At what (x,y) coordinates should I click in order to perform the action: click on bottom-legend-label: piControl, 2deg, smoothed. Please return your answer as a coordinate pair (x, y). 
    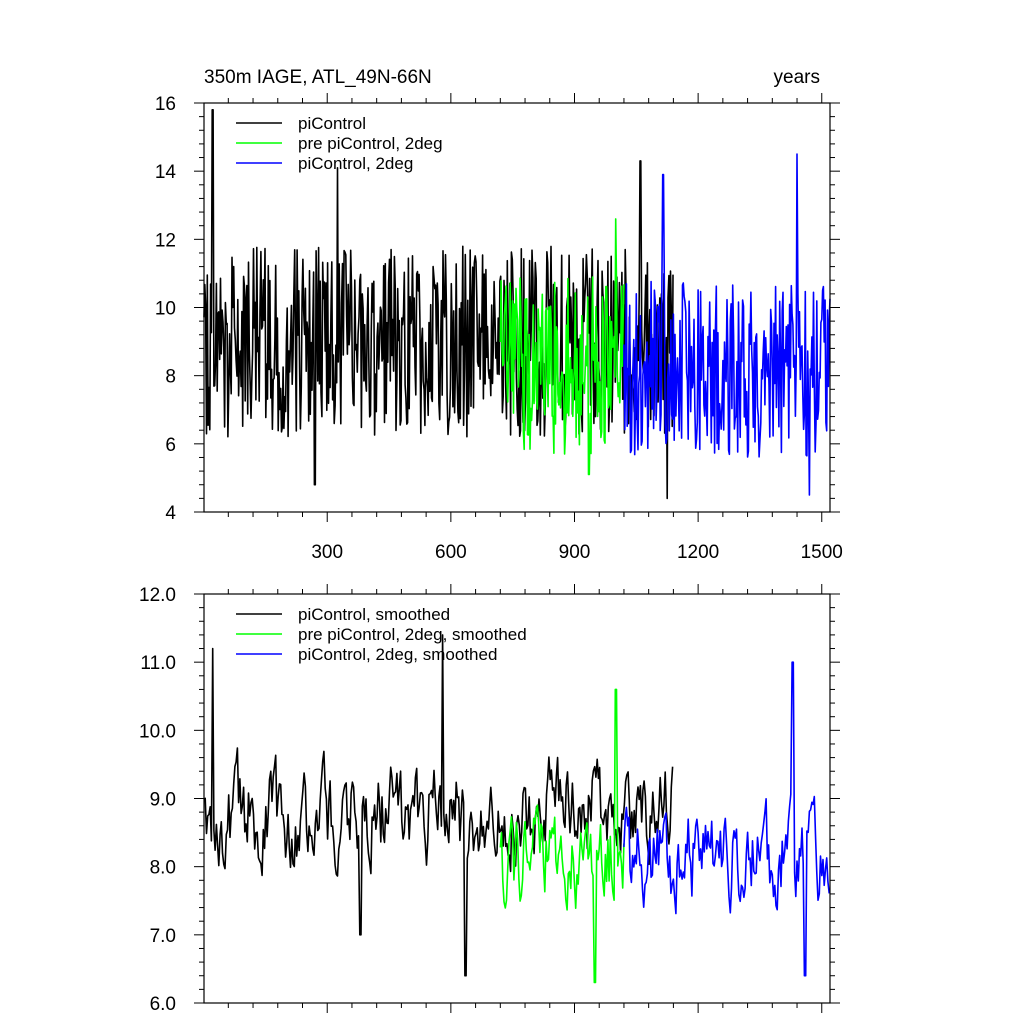
    Looking at the image, I should click on (397, 654).